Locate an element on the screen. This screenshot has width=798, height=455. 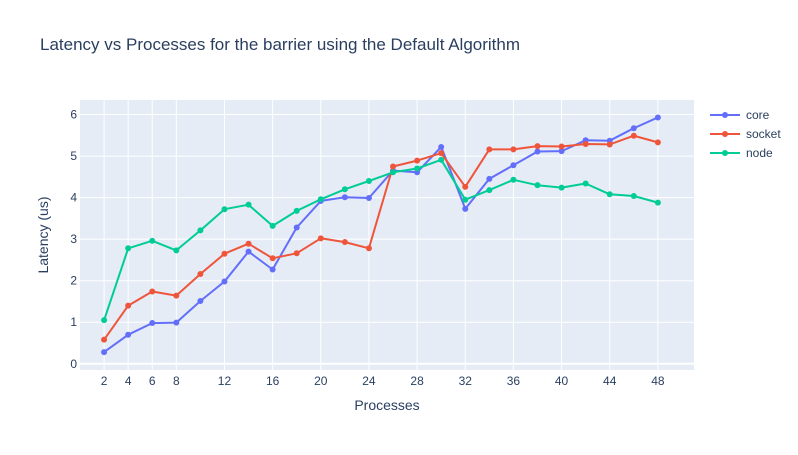
legend: core socket node is located at coordinates (745, 134).